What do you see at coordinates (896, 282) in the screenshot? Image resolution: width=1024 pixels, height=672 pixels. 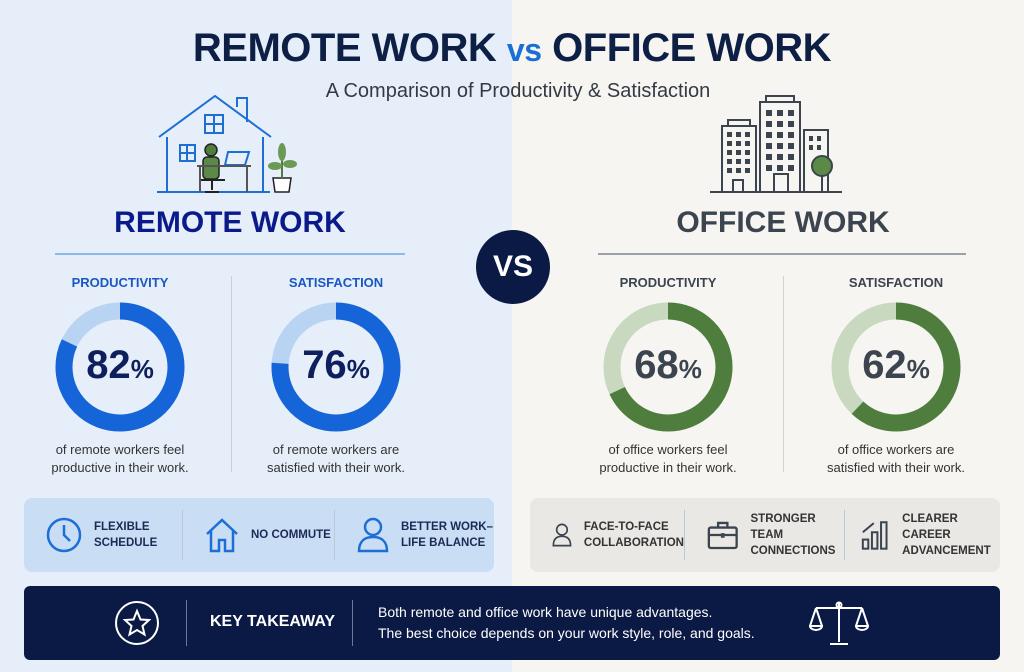 I see `office-metric-label: SATISFACTION` at bounding box center [896, 282].